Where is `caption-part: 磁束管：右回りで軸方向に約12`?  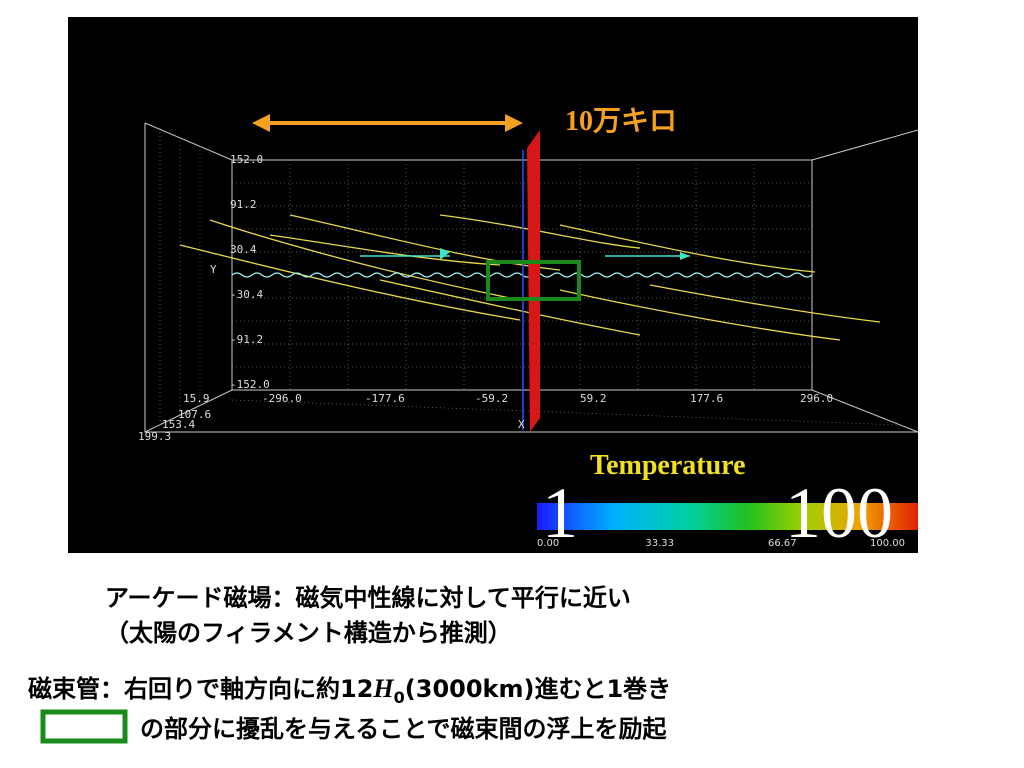 caption-part: 磁束管：右回りで軸方向に約12 is located at coordinates (200, 689).